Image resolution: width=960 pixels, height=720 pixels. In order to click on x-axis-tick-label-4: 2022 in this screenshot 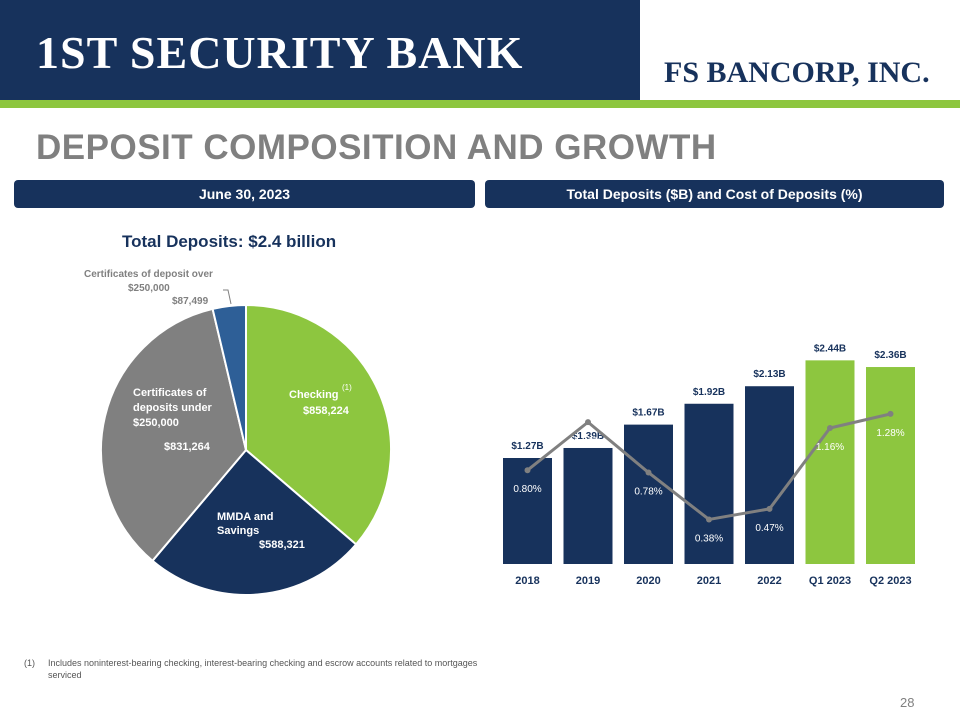, I will do `click(769, 581)`.